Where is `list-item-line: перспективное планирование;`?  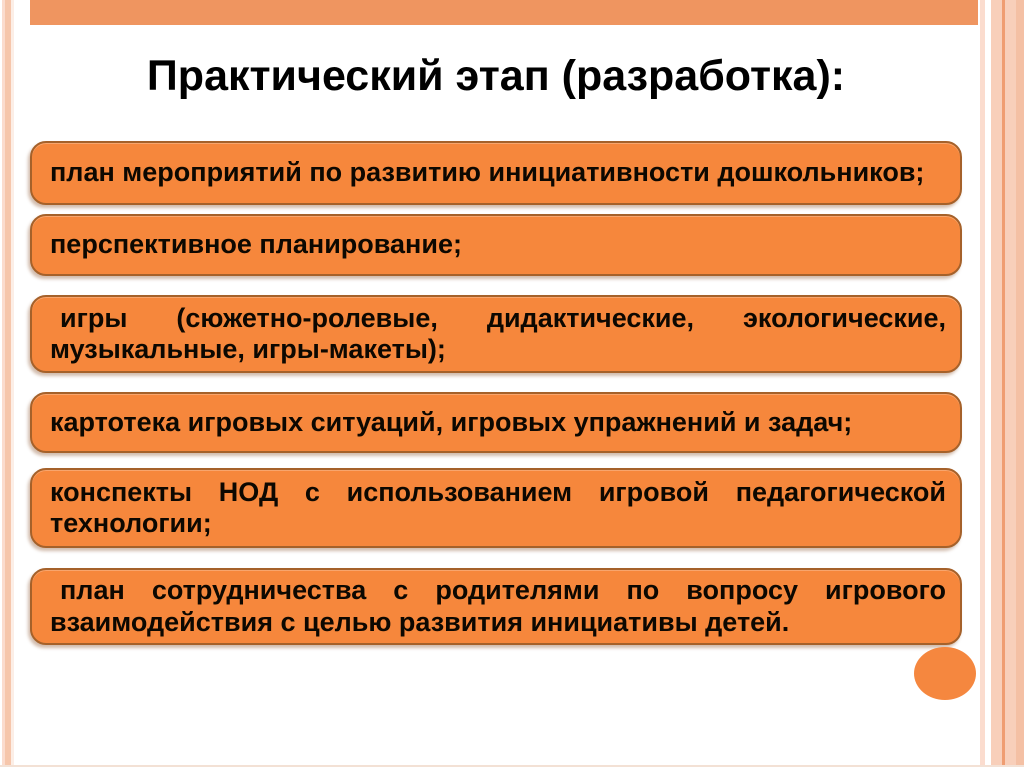 list-item-line: перспективное планирование; is located at coordinates (256, 244).